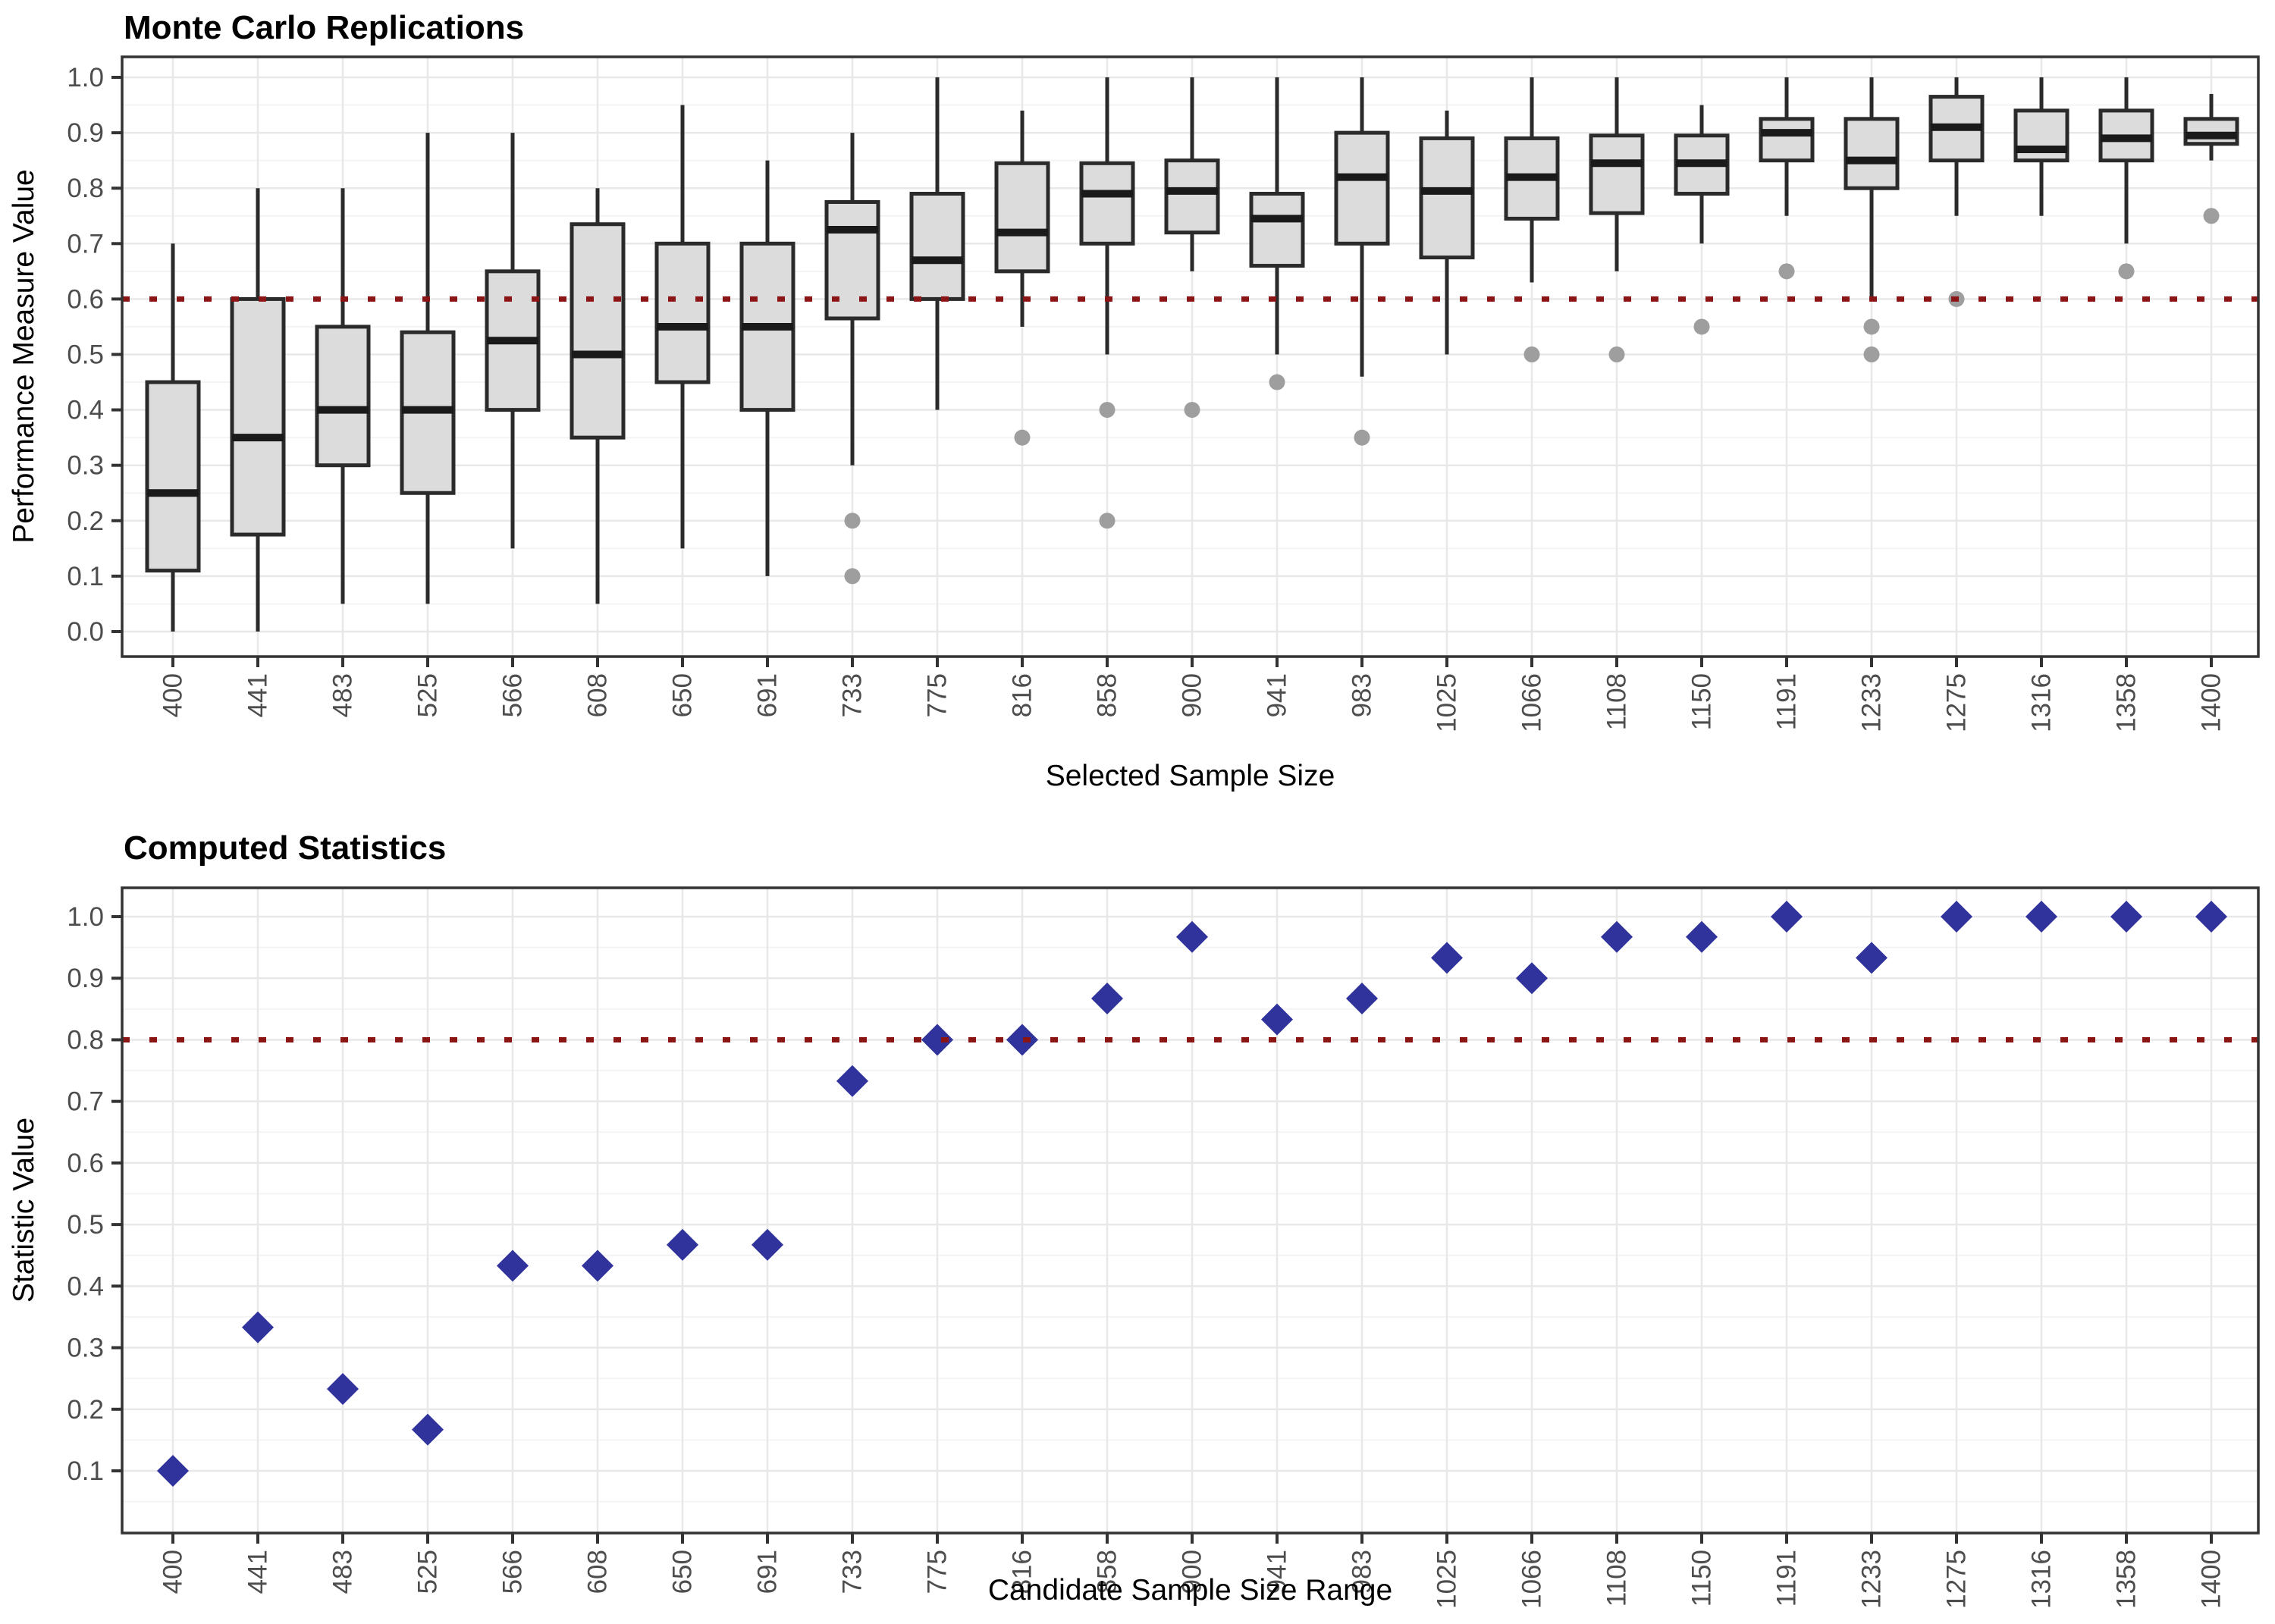 The height and width of the screenshot is (1624, 2275). I want to click on x-tick-label: 1066, so click(1532, 702).